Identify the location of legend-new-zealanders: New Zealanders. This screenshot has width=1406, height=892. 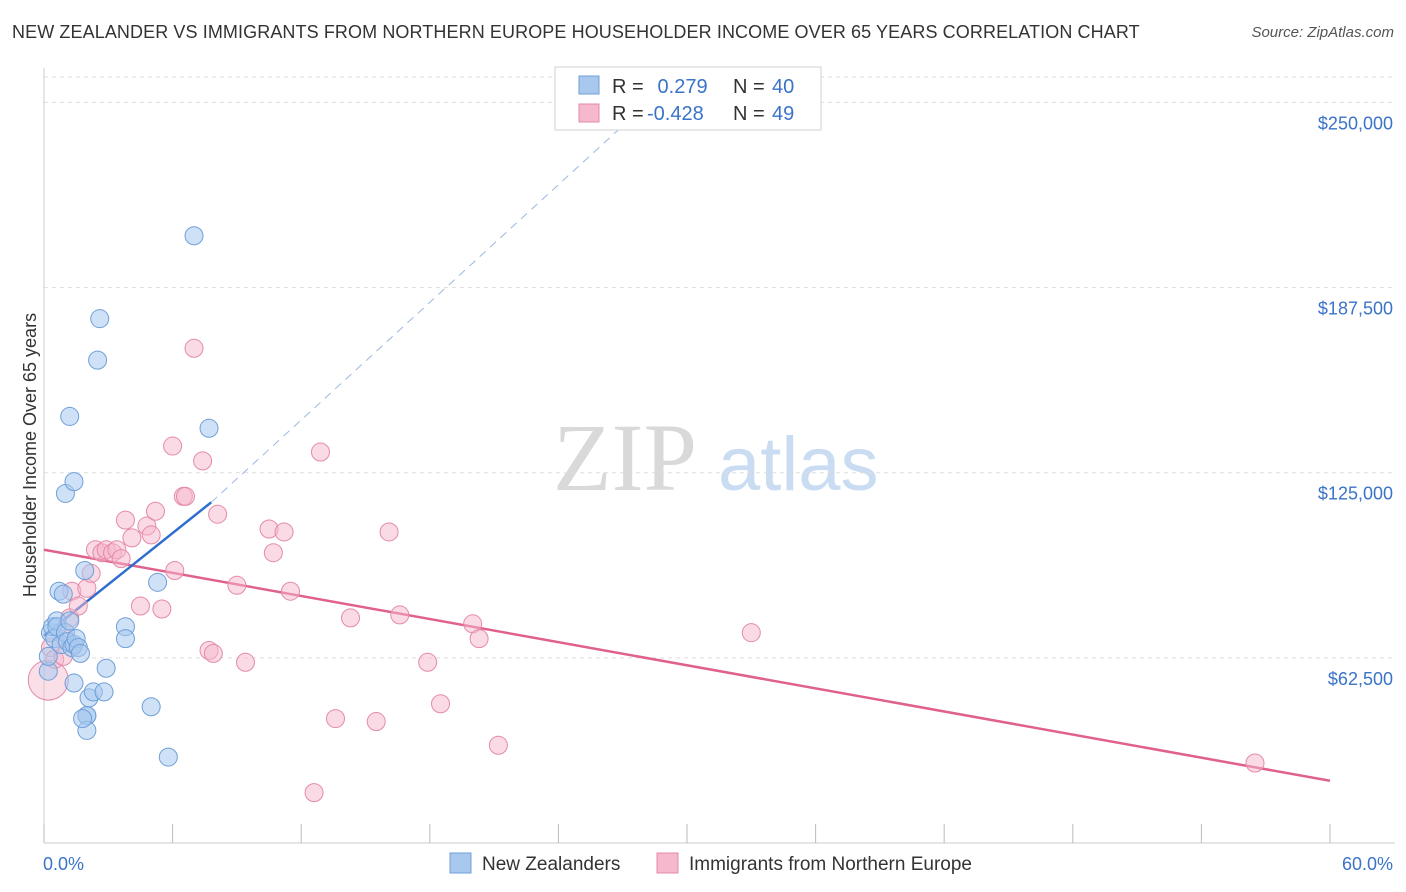
(551, 864).